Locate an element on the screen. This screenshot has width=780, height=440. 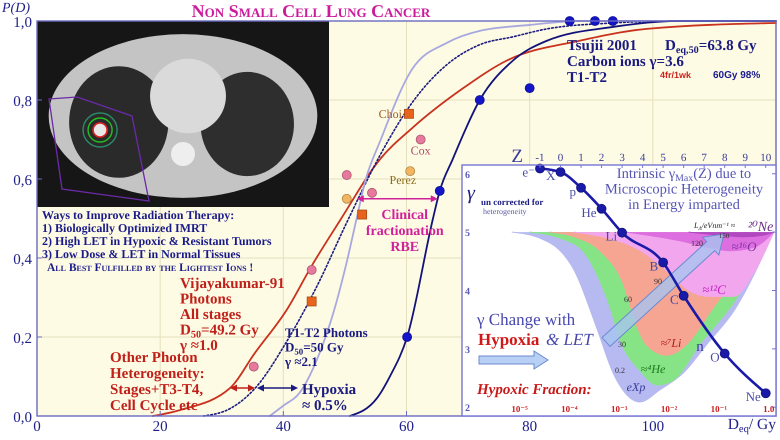
annotation: 120 is located at coordinates (697, 243).